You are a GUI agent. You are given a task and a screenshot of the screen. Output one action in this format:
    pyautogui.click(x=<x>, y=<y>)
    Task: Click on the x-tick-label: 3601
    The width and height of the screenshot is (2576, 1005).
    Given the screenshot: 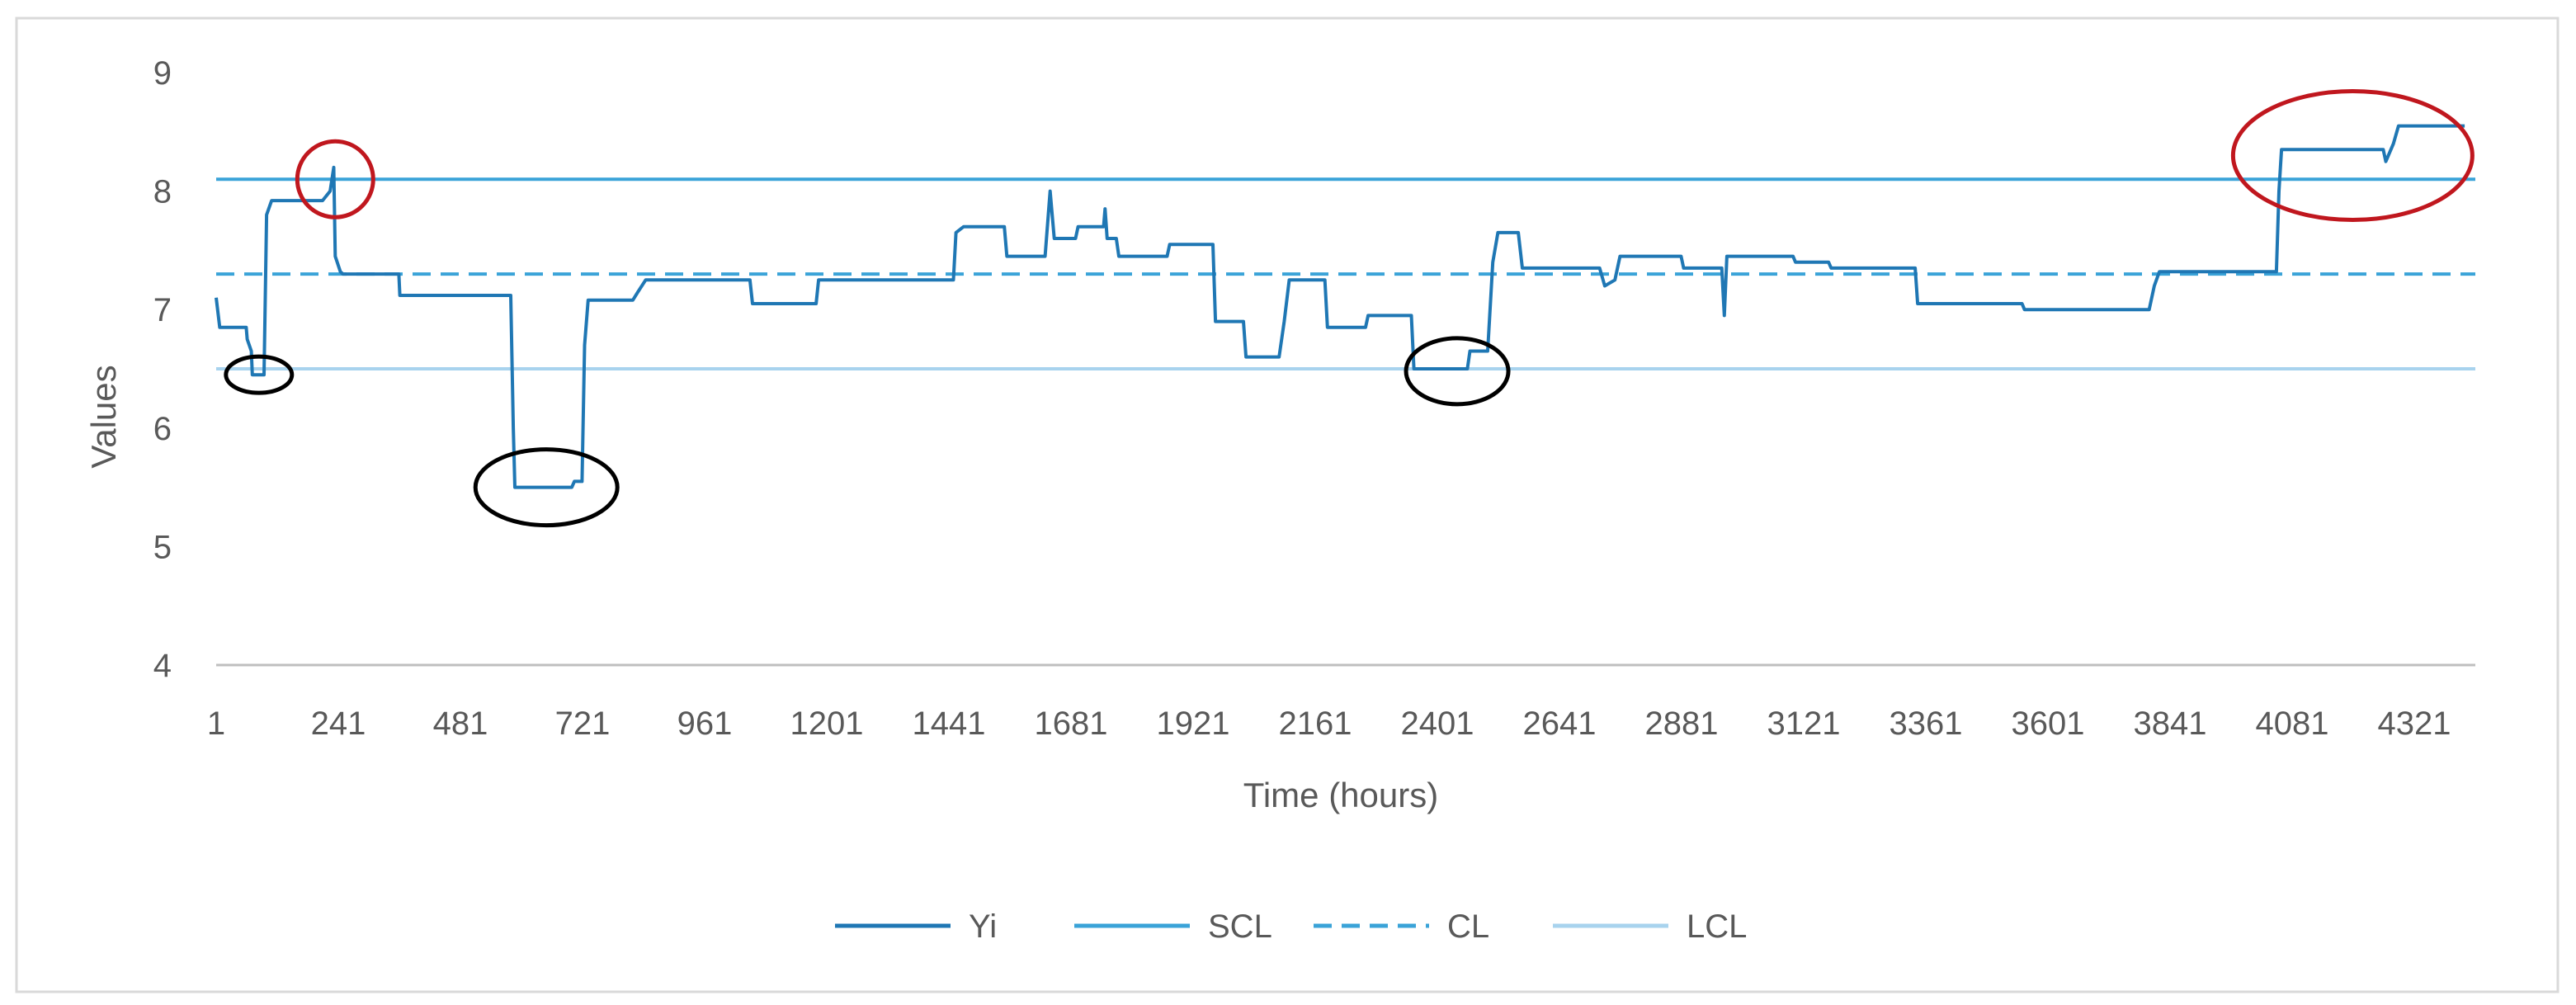 What is the action you would take?
    pyautogui.click(x=2048, y=724)
    